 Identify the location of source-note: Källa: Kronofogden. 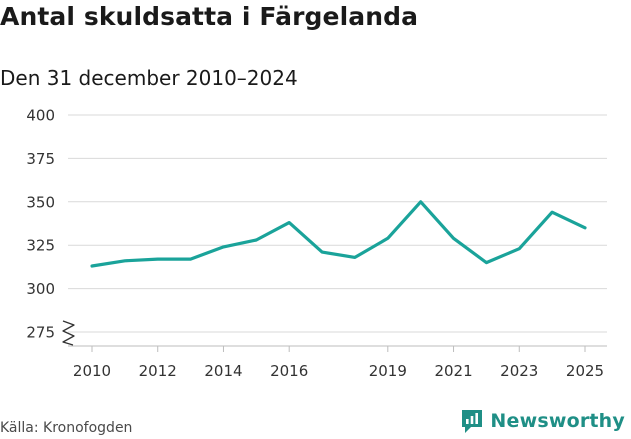
(66, 428).